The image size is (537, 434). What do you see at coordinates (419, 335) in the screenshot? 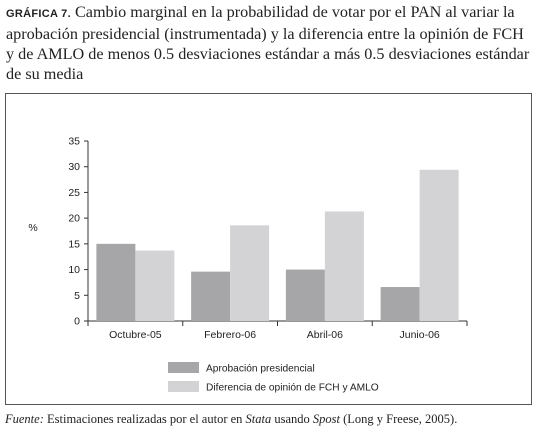
I see `x-tick-label: Junio-06` at bounding box center [419, 335].